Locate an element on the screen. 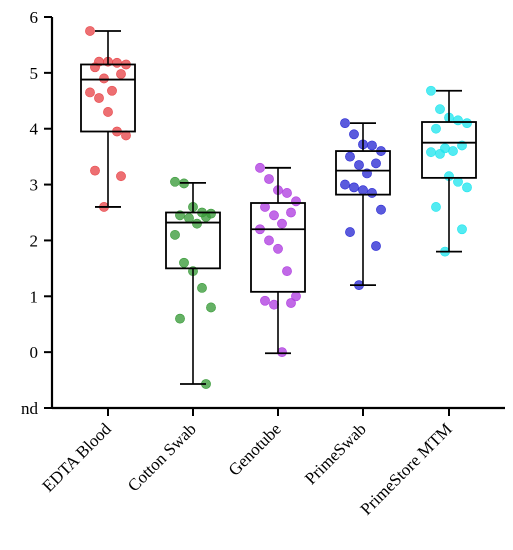  x-category-label: PrimeStore MTM is located at coordinates (406, 468).